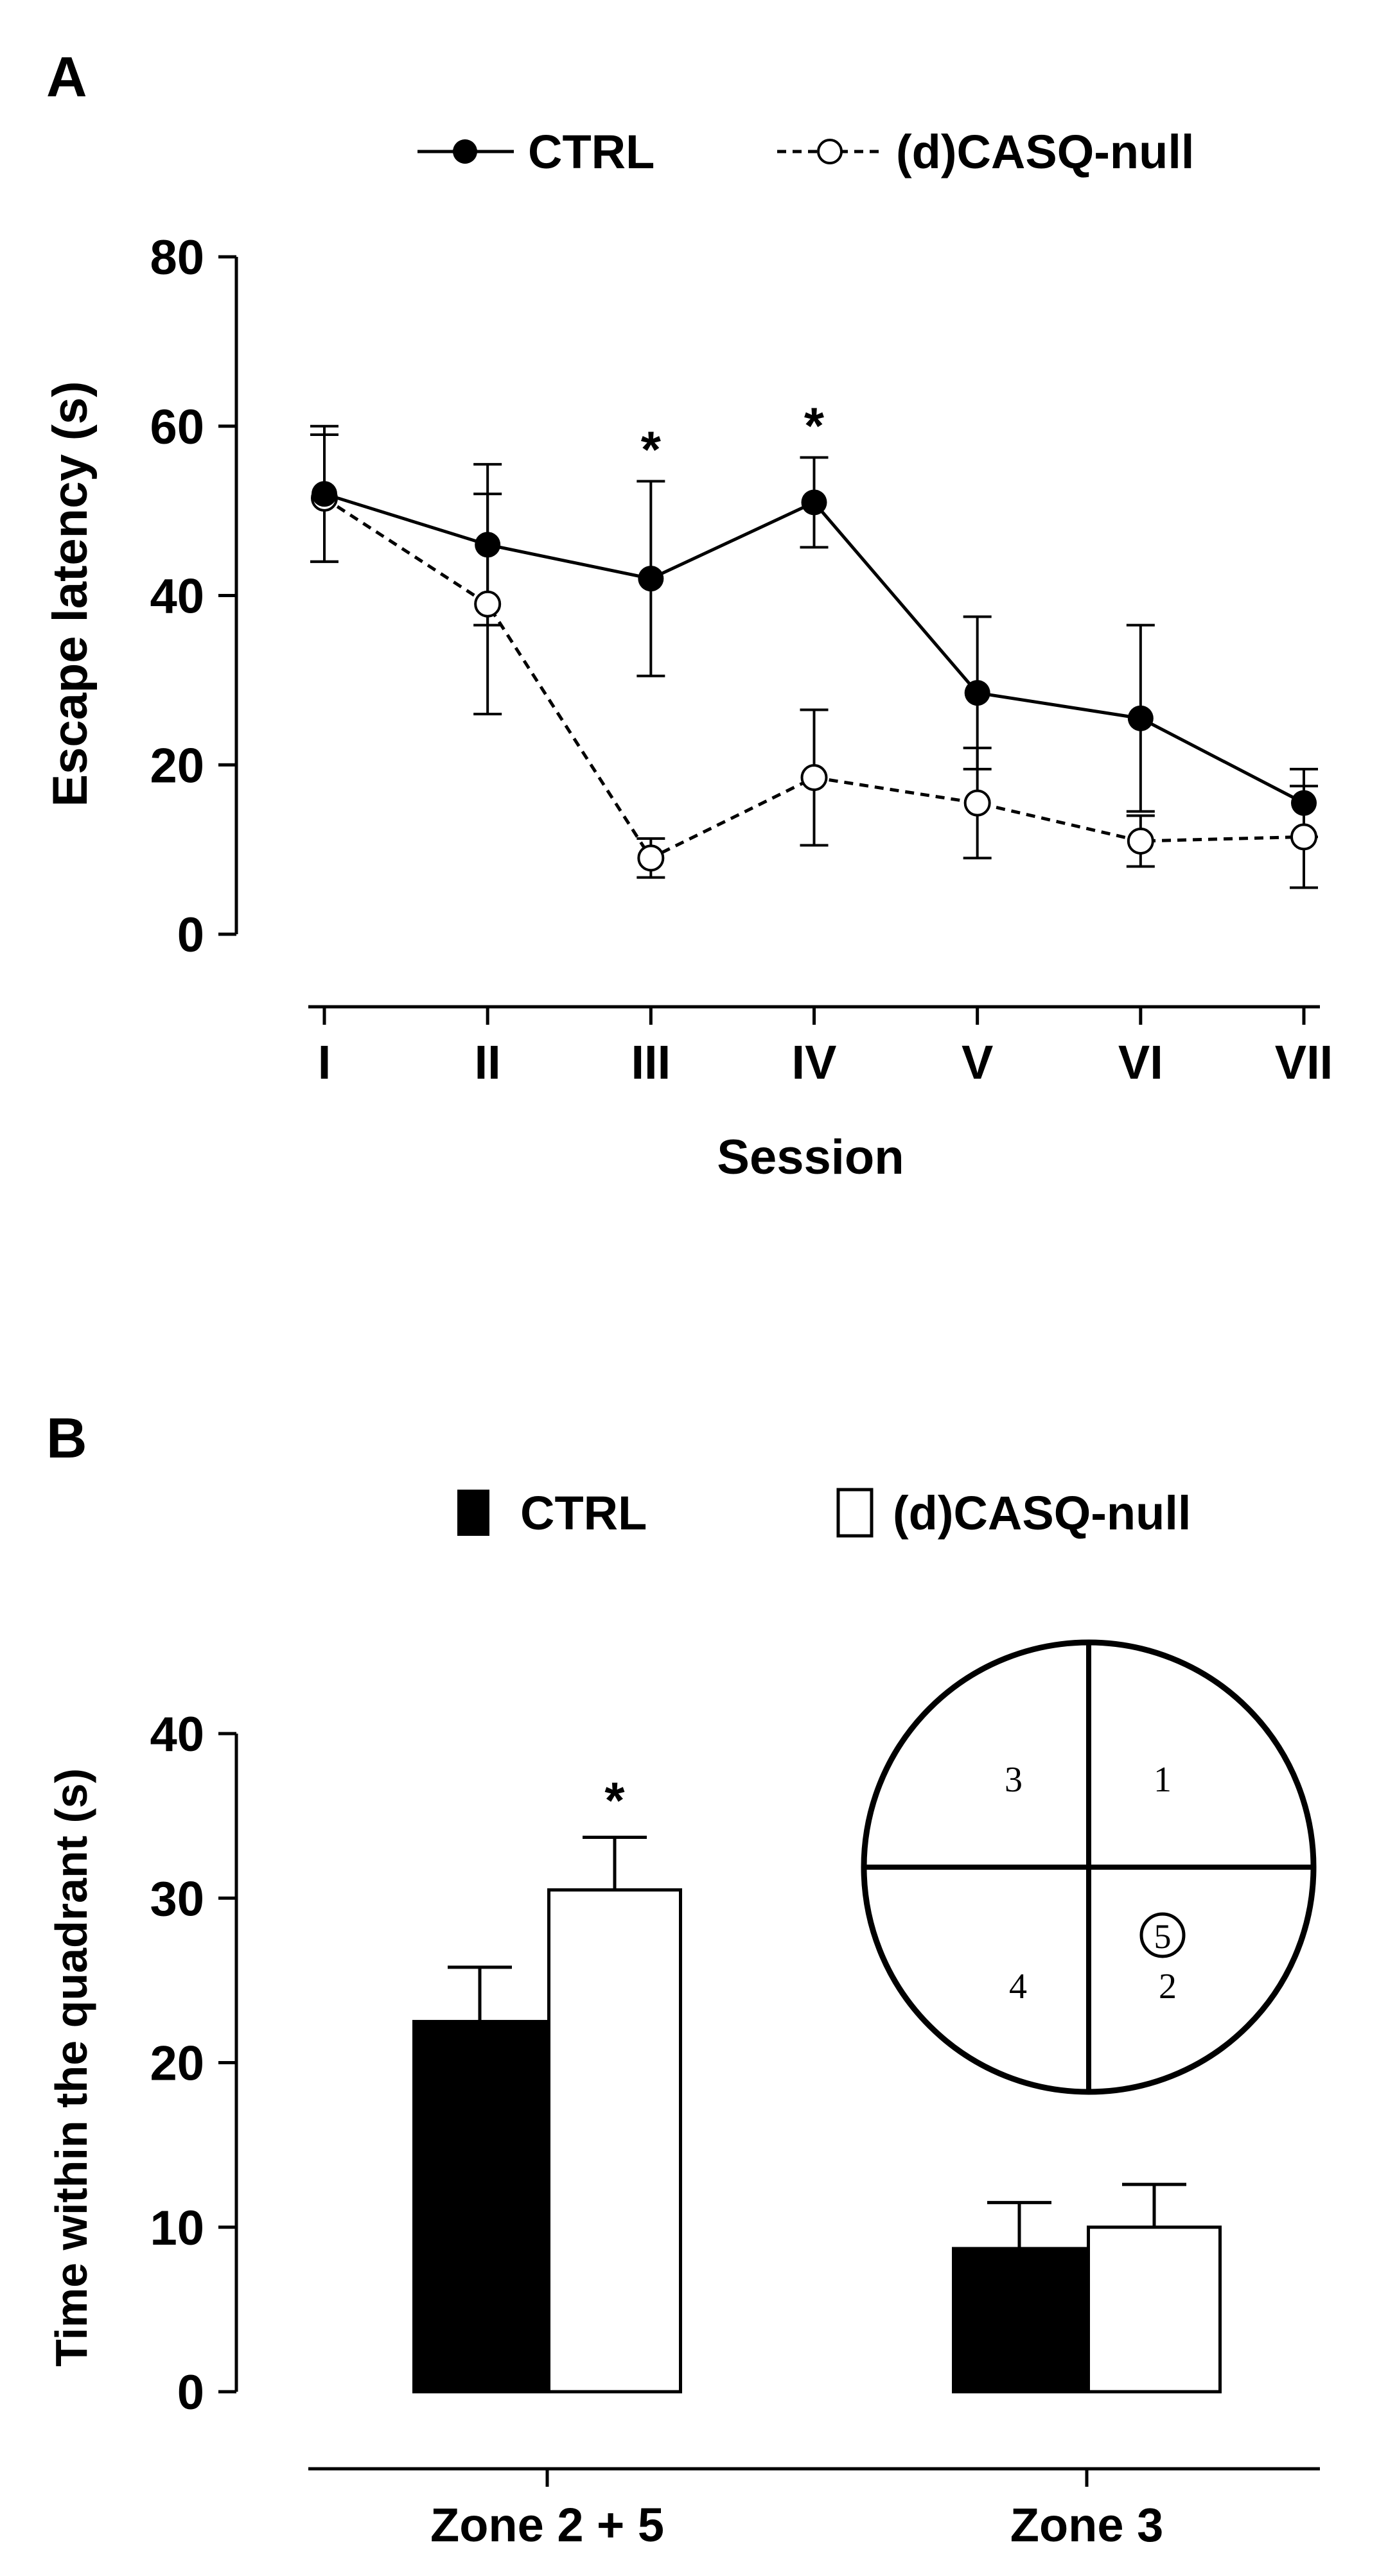  What do you see at coordinates (177, 1899) in the screenshot?
I see `y-tick-label-b-3: 30` at bounding box center [177, 1899].